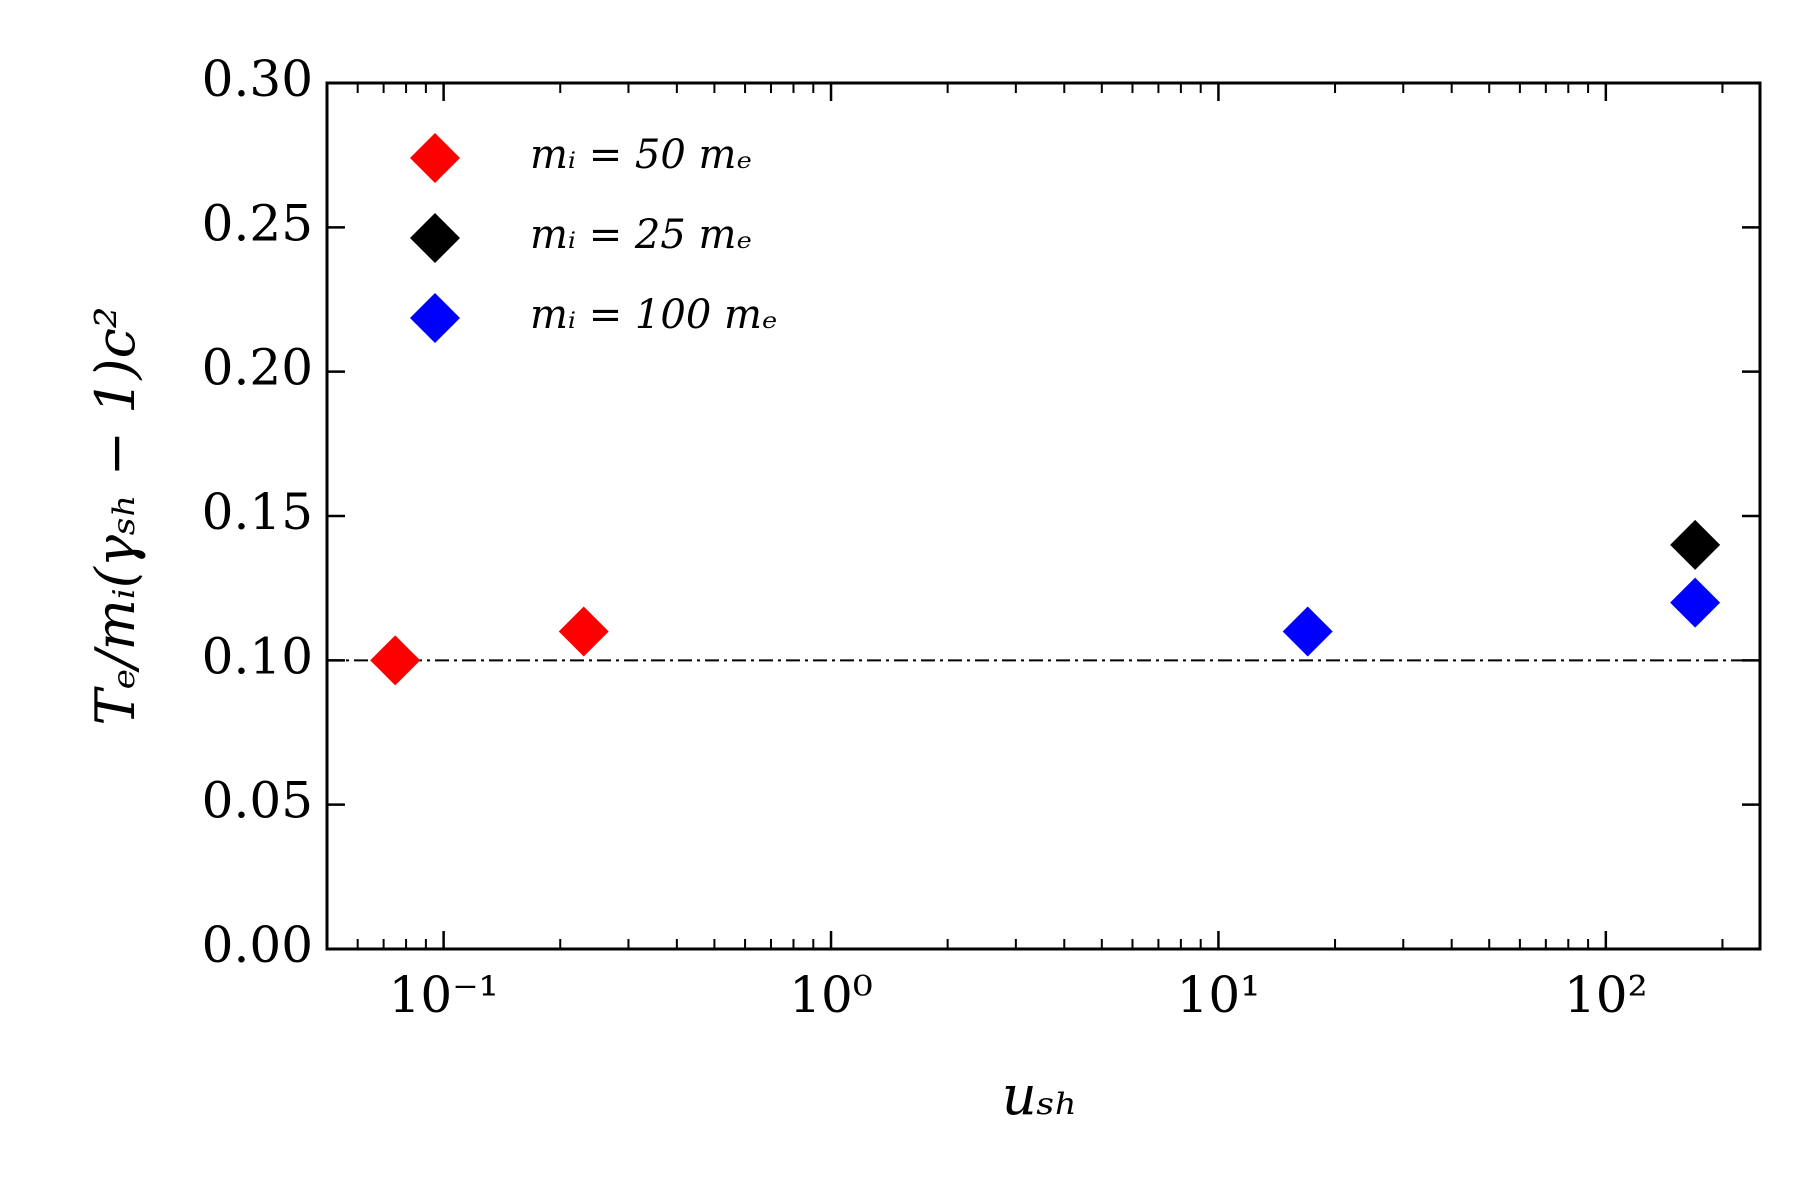 This screenshot has height=1200, width=1800. What do you see at coordinates (257, 801) in the screenshot?
I see `y-tick-label: 0.05` at bounding box center [257, 801].